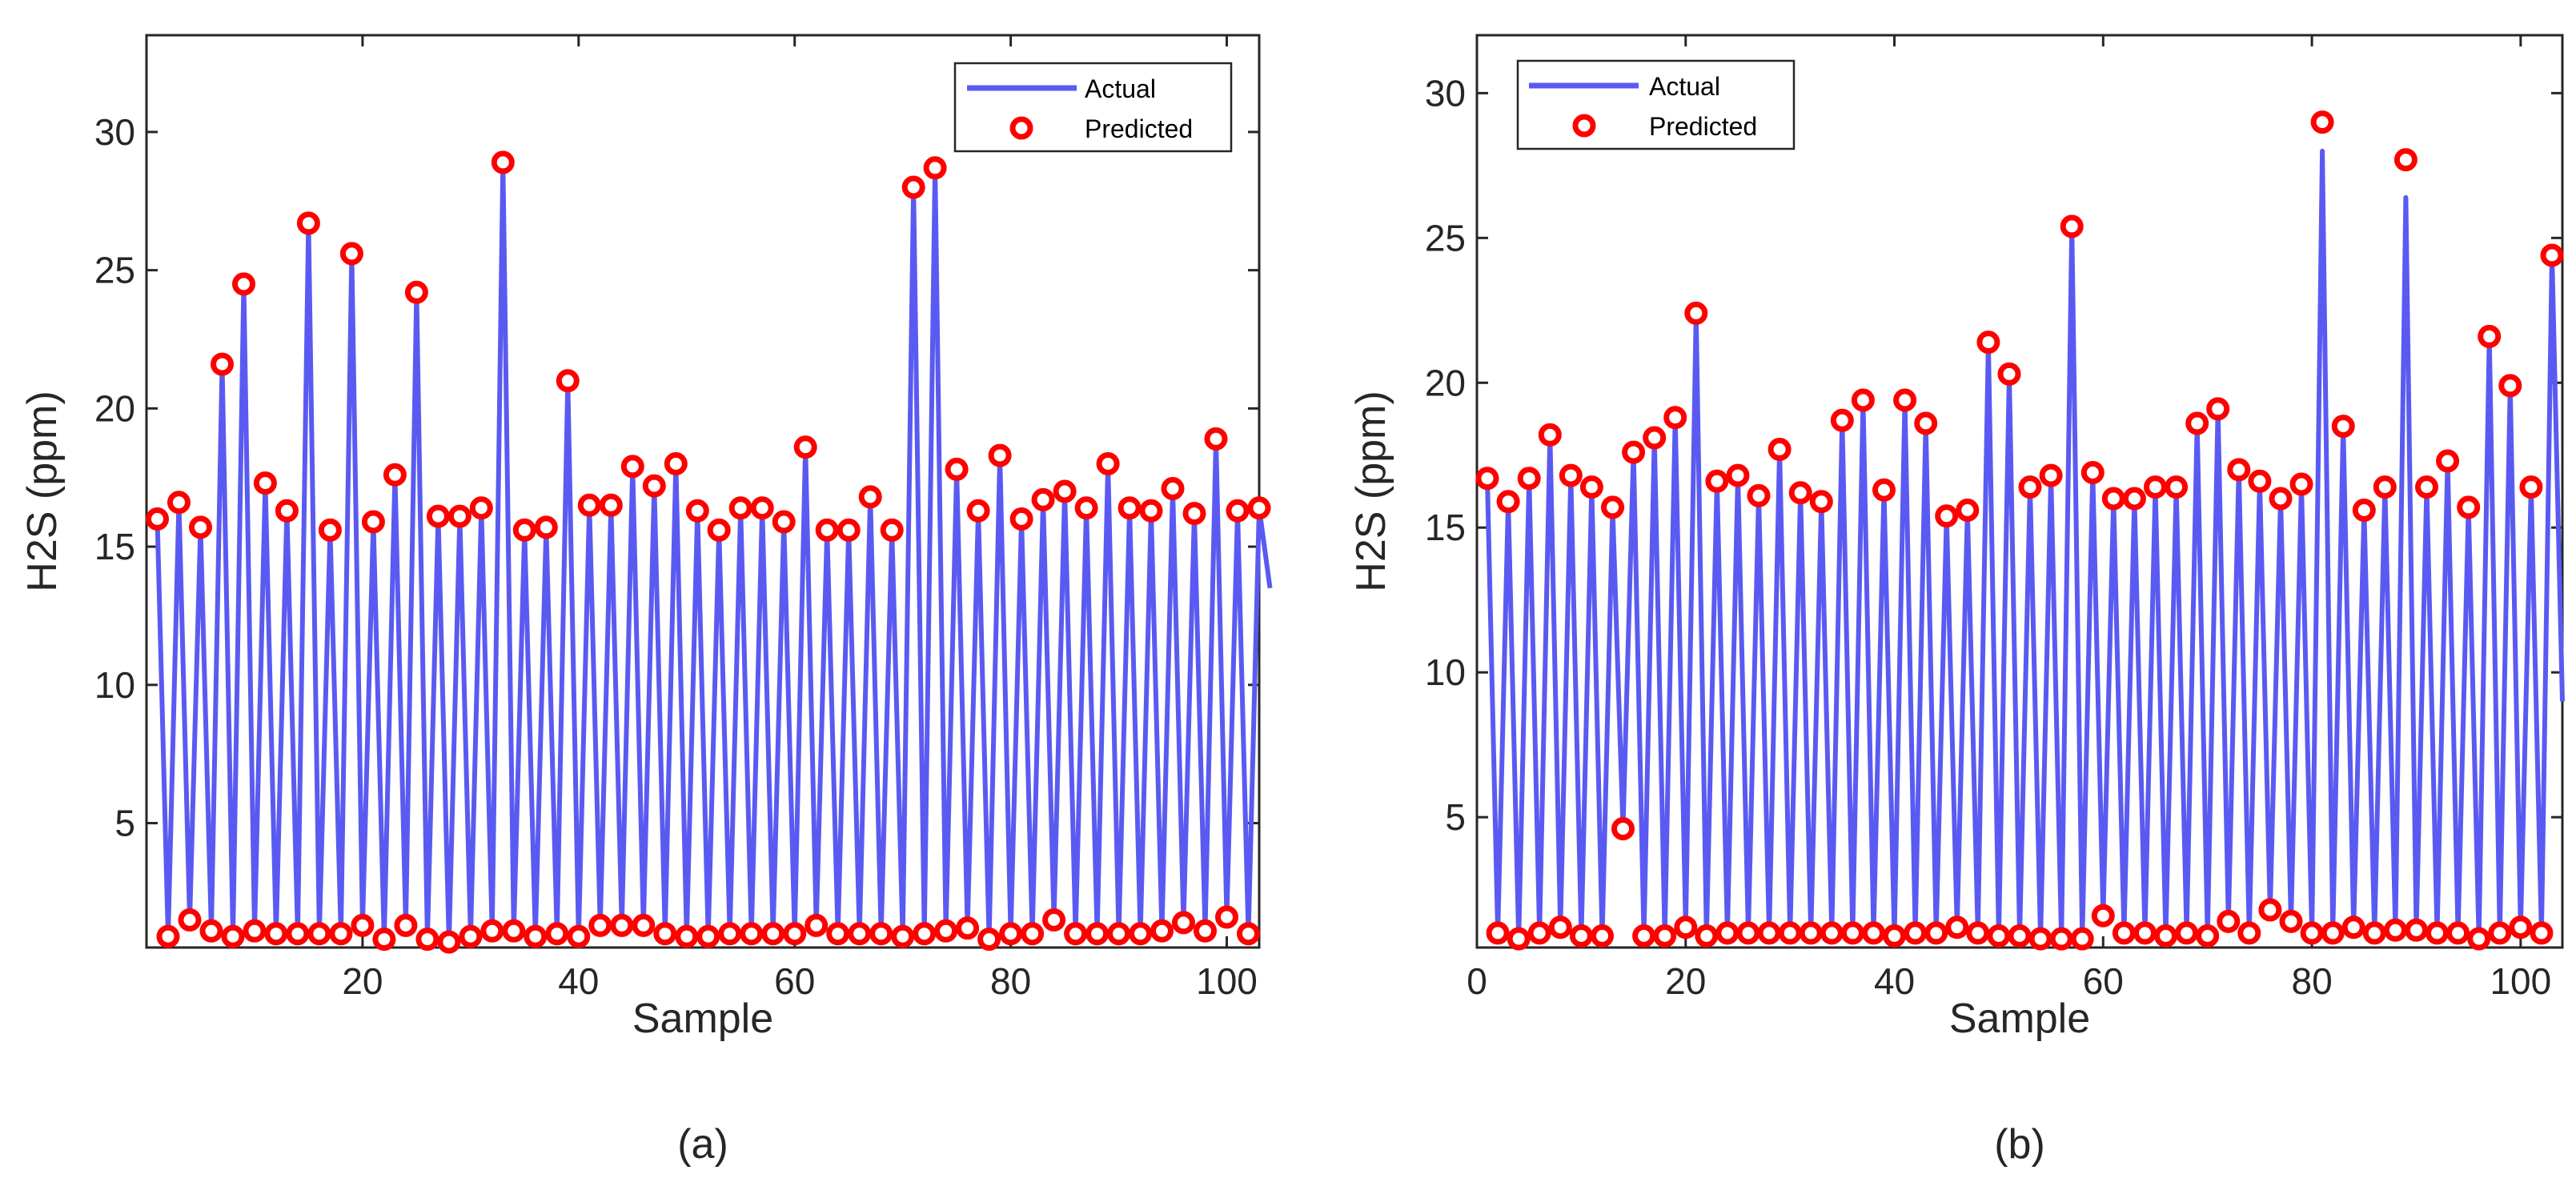 The width and height of the screenshot is (2576, 1186). What do you see at coordinates (1477, 981) in the screenshot?
I see `x-tick-label: 0` at bounding box center [1477, 981].